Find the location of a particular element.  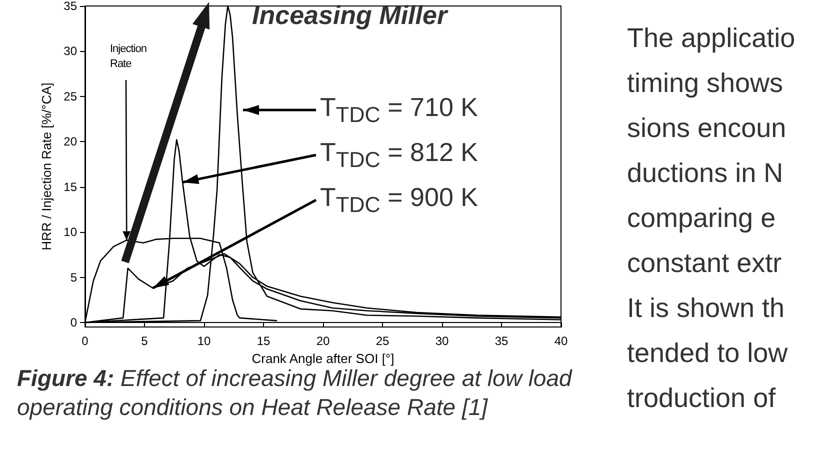

y-tick-label: 10 is located at coordinates (71, 232).